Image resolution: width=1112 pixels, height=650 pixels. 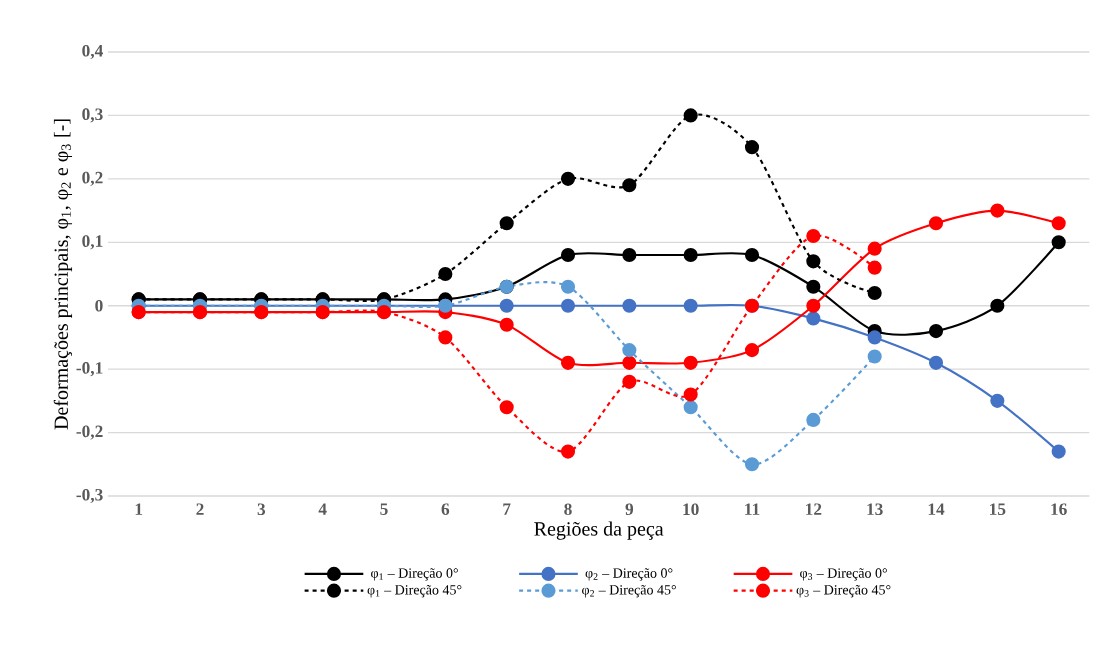 What do you see at coordinates (843, 591) in the screenshot?
I see `legend-label: φ$_{3}$ – Direção 45°` at bounding box center [843, 591].